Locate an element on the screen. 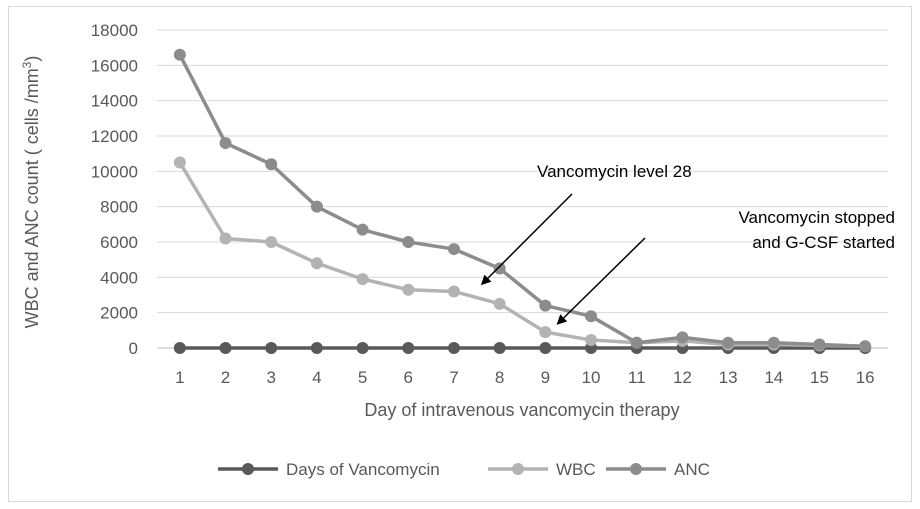 This screenshot has width=920, height=509. legend-entry: ANC is located at coordinates (658, 469).